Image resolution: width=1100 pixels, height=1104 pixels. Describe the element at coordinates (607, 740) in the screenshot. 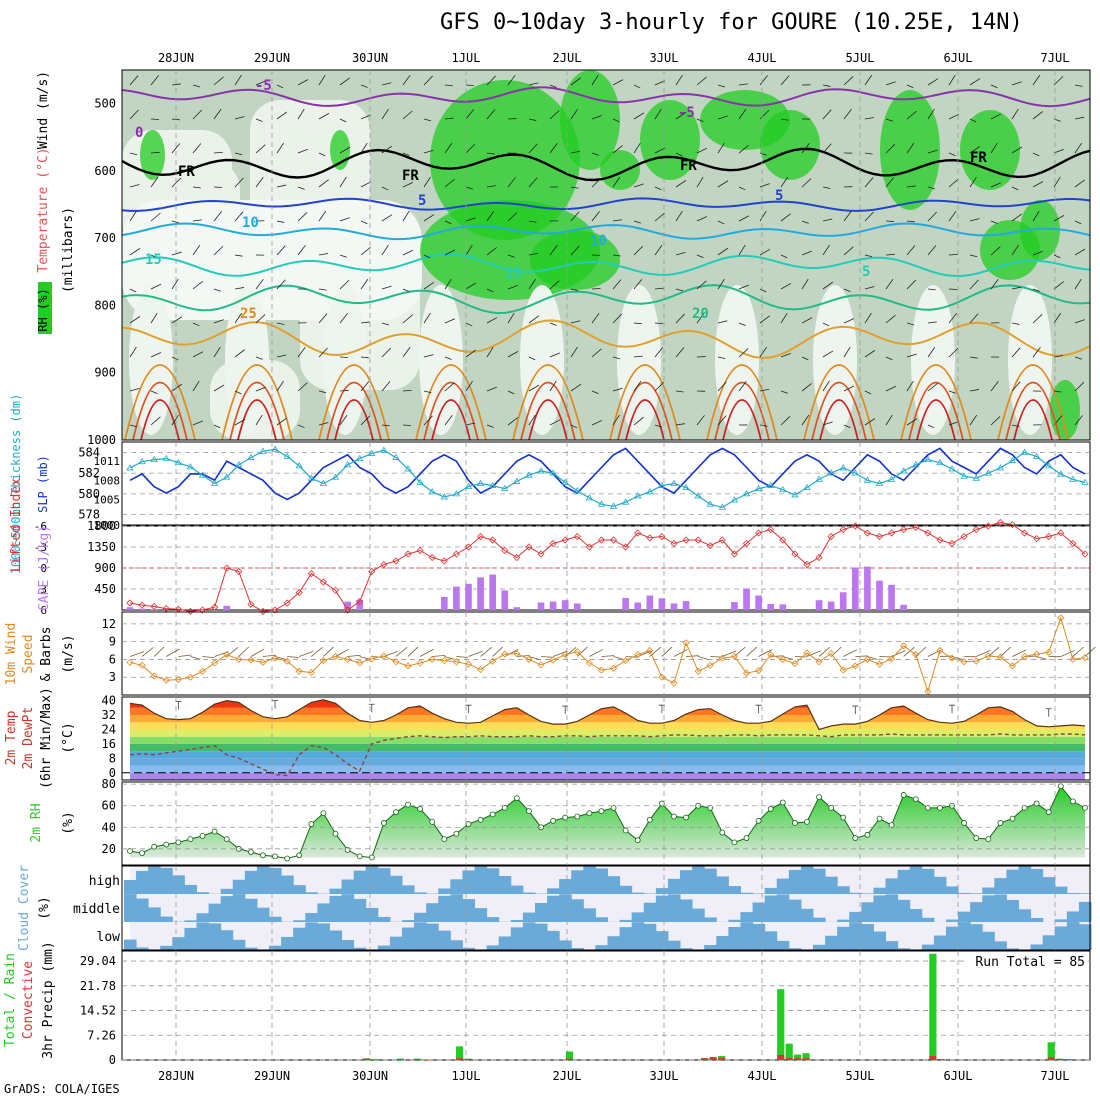

I see `temp-band` at that location.